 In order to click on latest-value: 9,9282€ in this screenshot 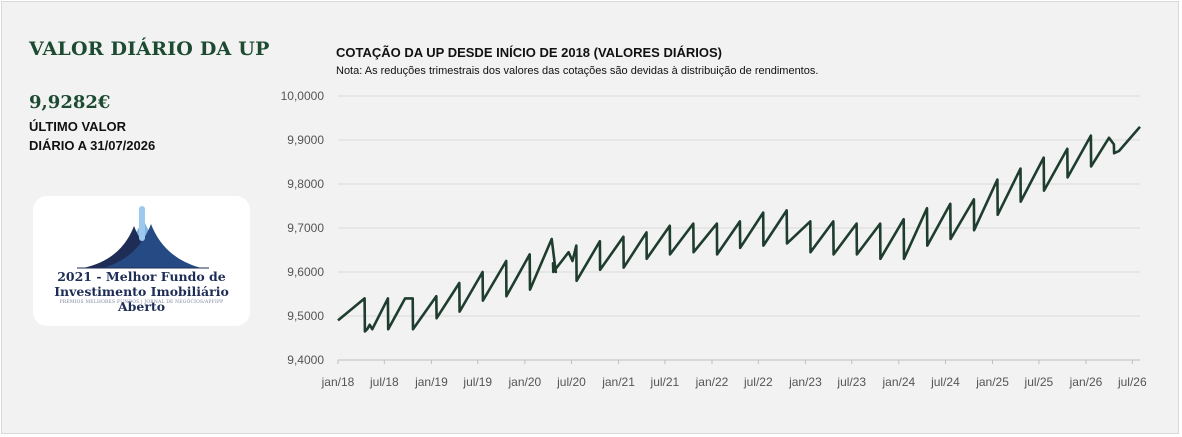, I will do `click(70, 102)`.